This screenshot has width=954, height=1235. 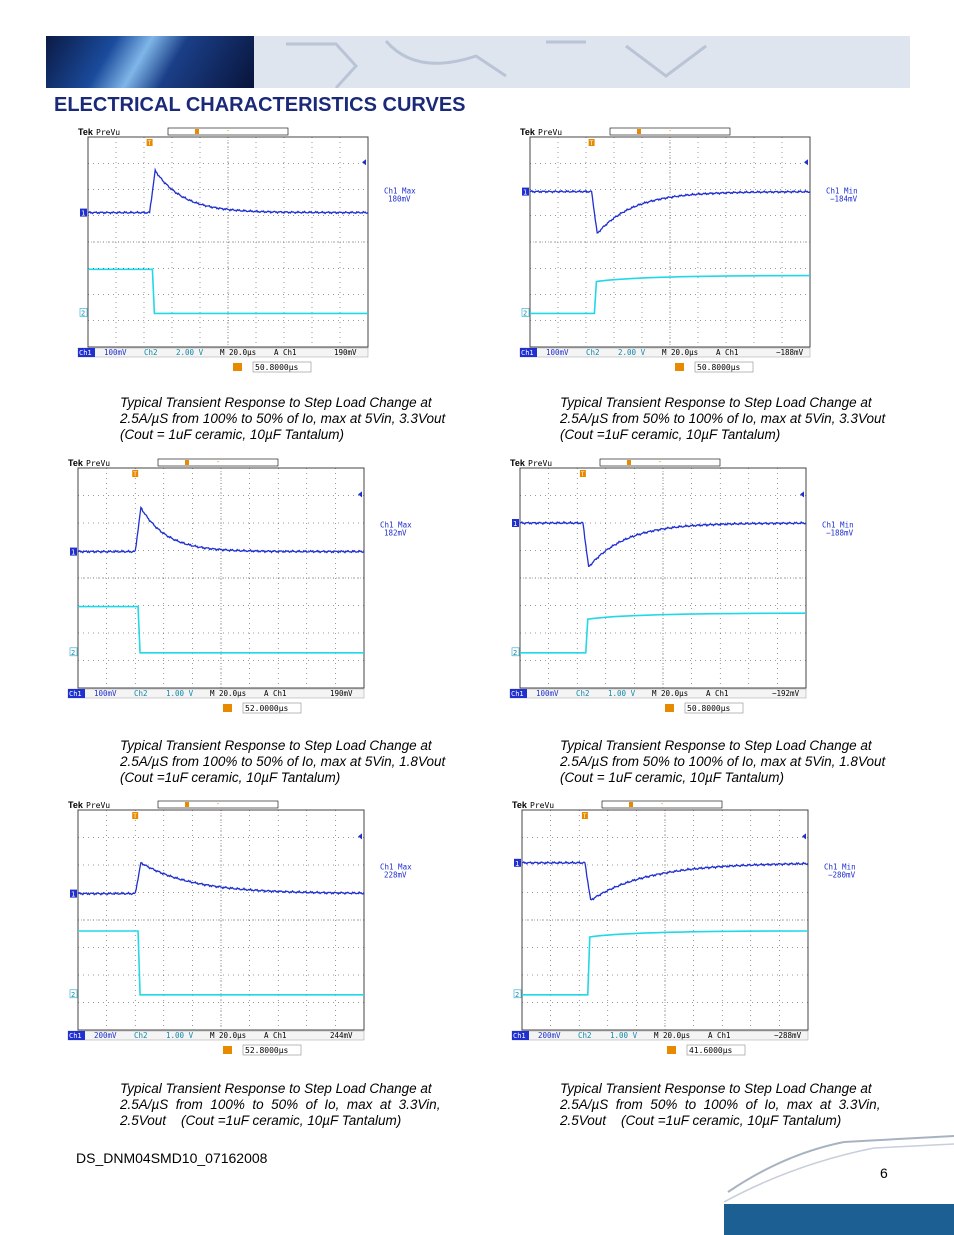 I want to click on trigger-level: −192mV, so click(x=786, y=693).